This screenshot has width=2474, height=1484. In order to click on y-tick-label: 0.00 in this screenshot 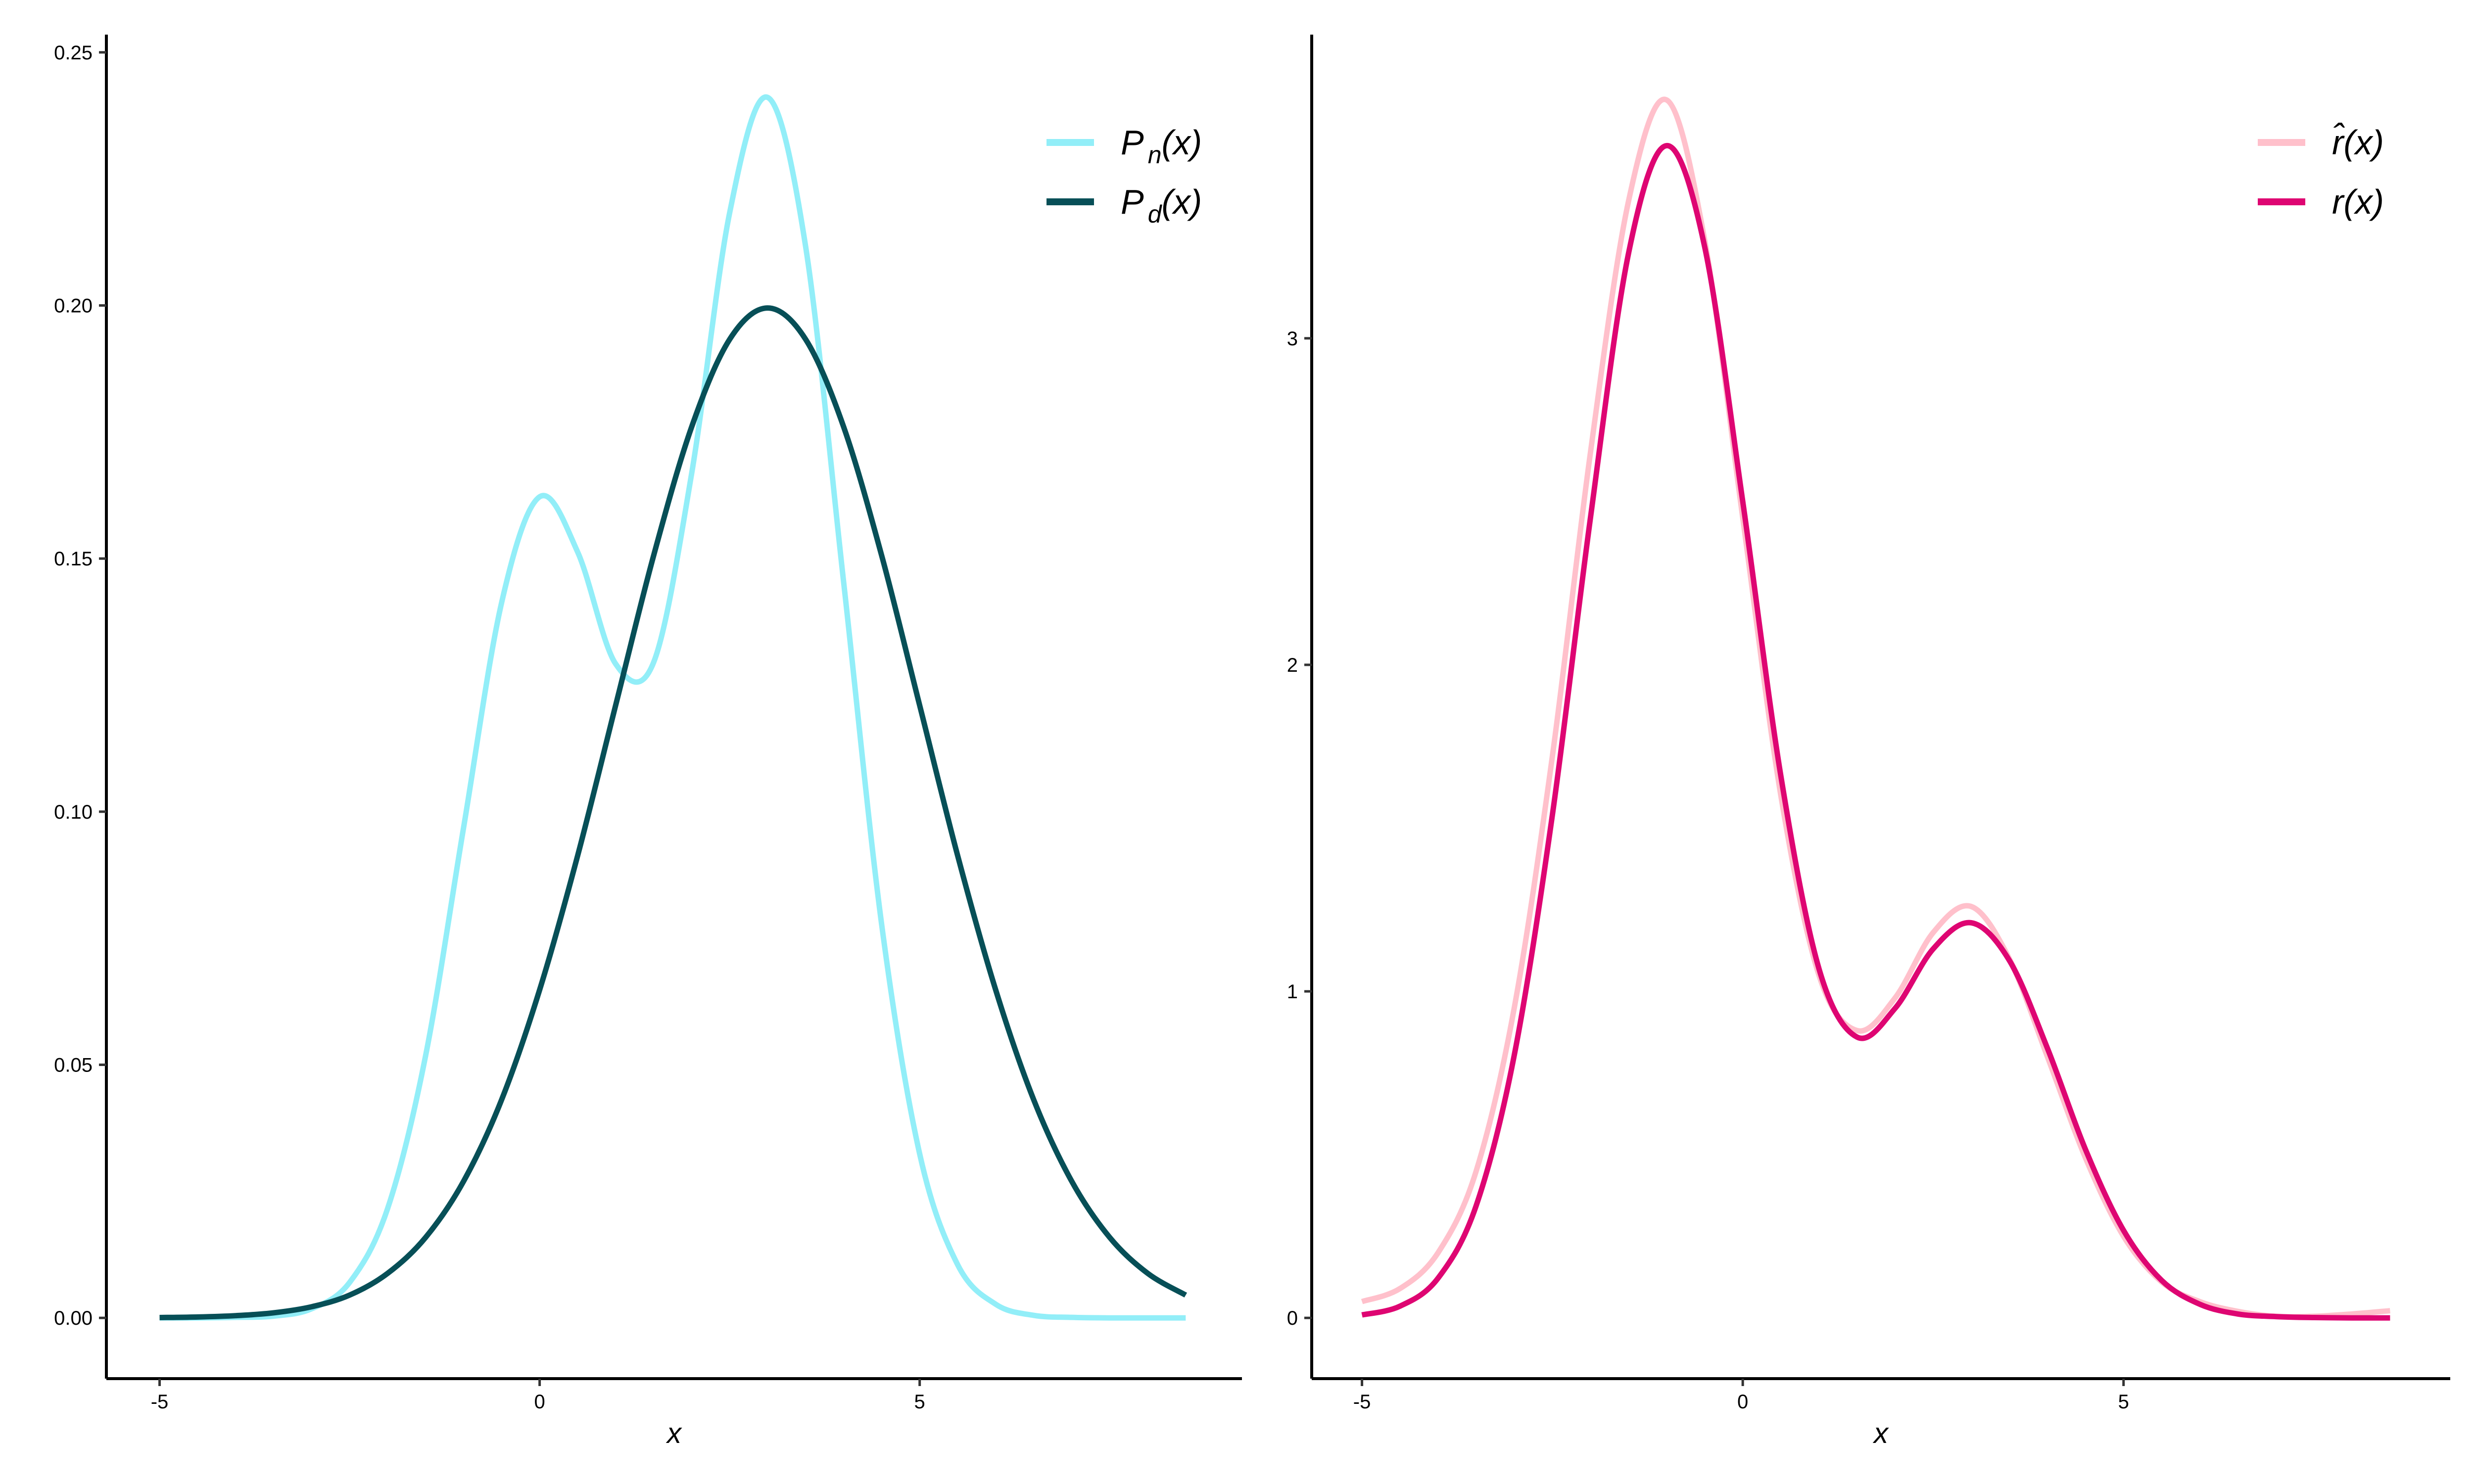, I will do `click(73, 1318)`.